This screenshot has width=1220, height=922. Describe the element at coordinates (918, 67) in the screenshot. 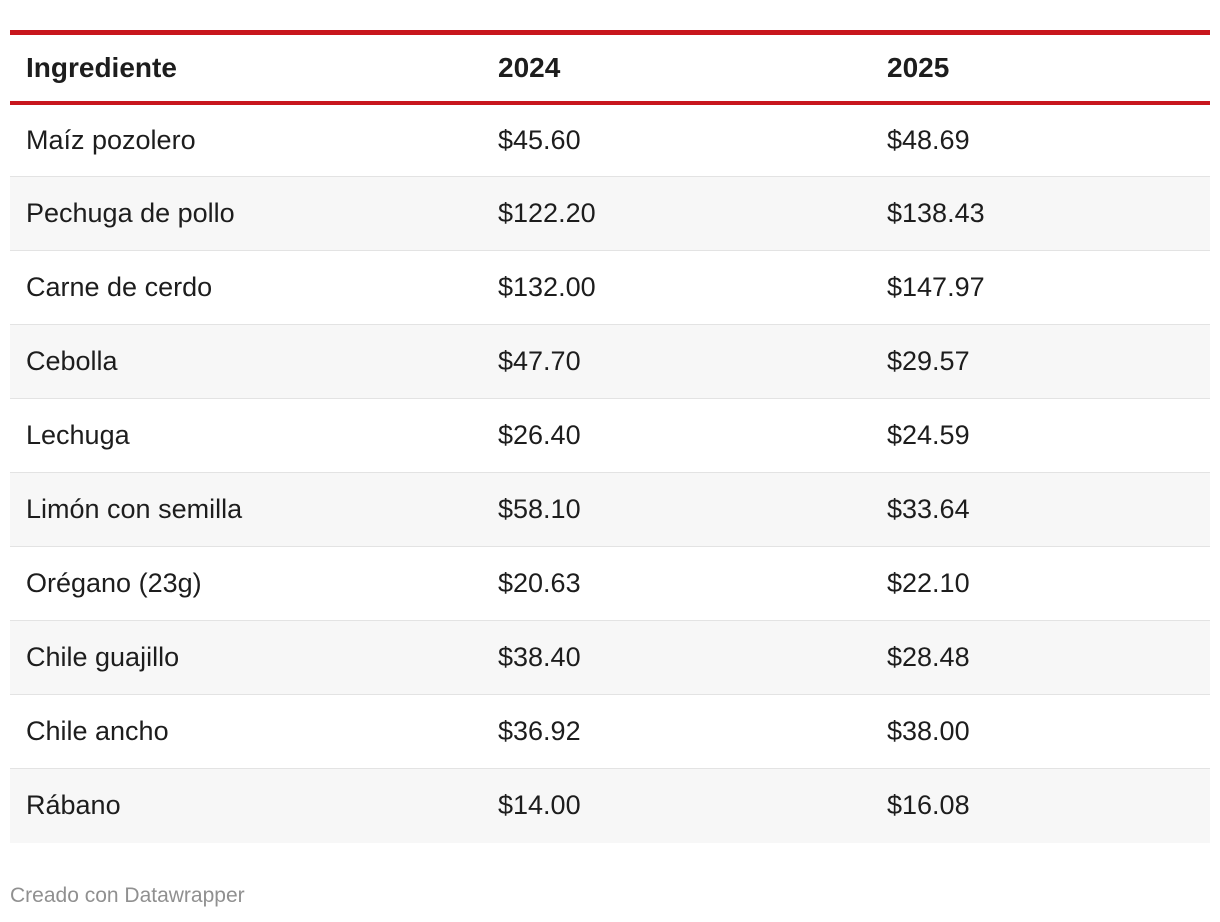

I see `header-2025: 2025` at that location.